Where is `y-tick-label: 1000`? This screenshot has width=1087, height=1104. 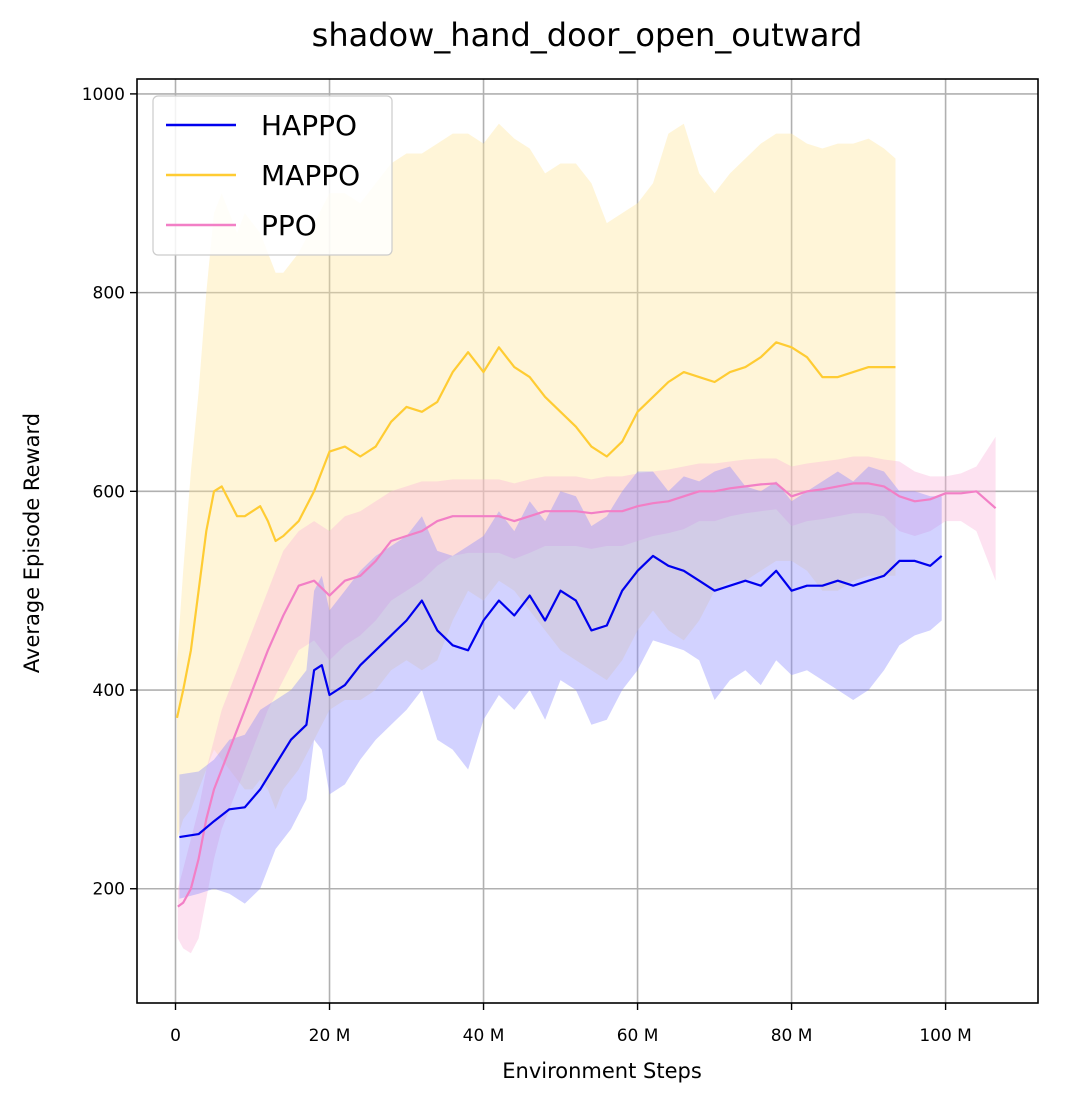
y-tick-label: 1000 is located at coordinates (103, 95).